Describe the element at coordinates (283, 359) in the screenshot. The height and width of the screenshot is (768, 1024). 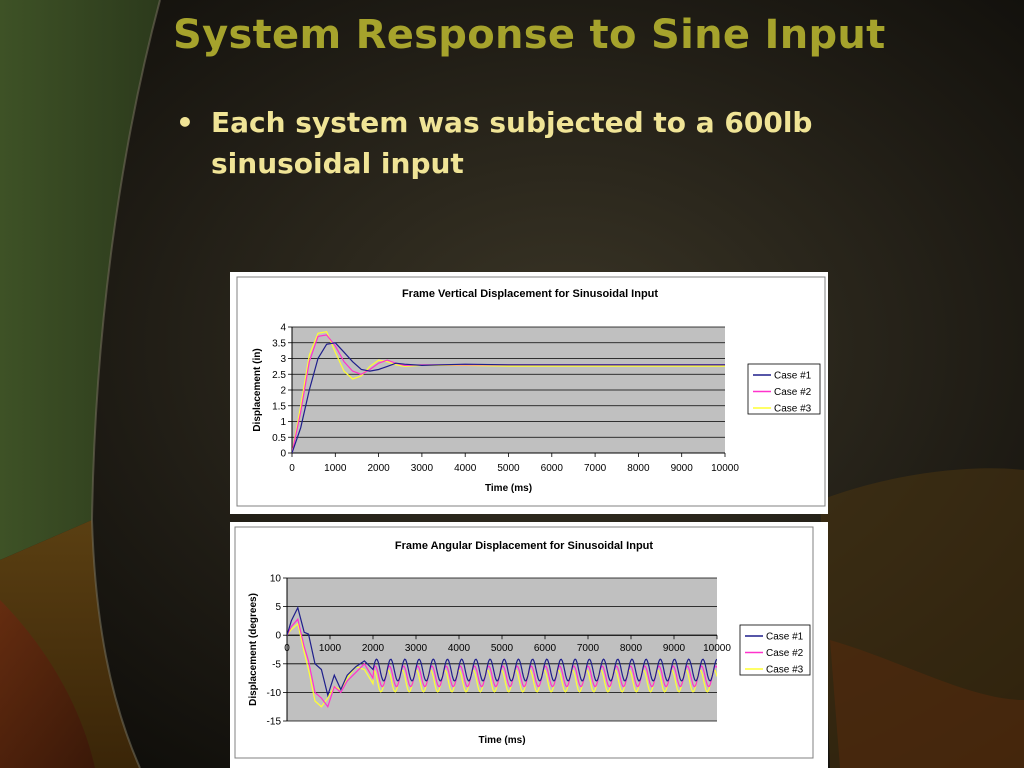
I see `y-tick-label: 3` at that location.